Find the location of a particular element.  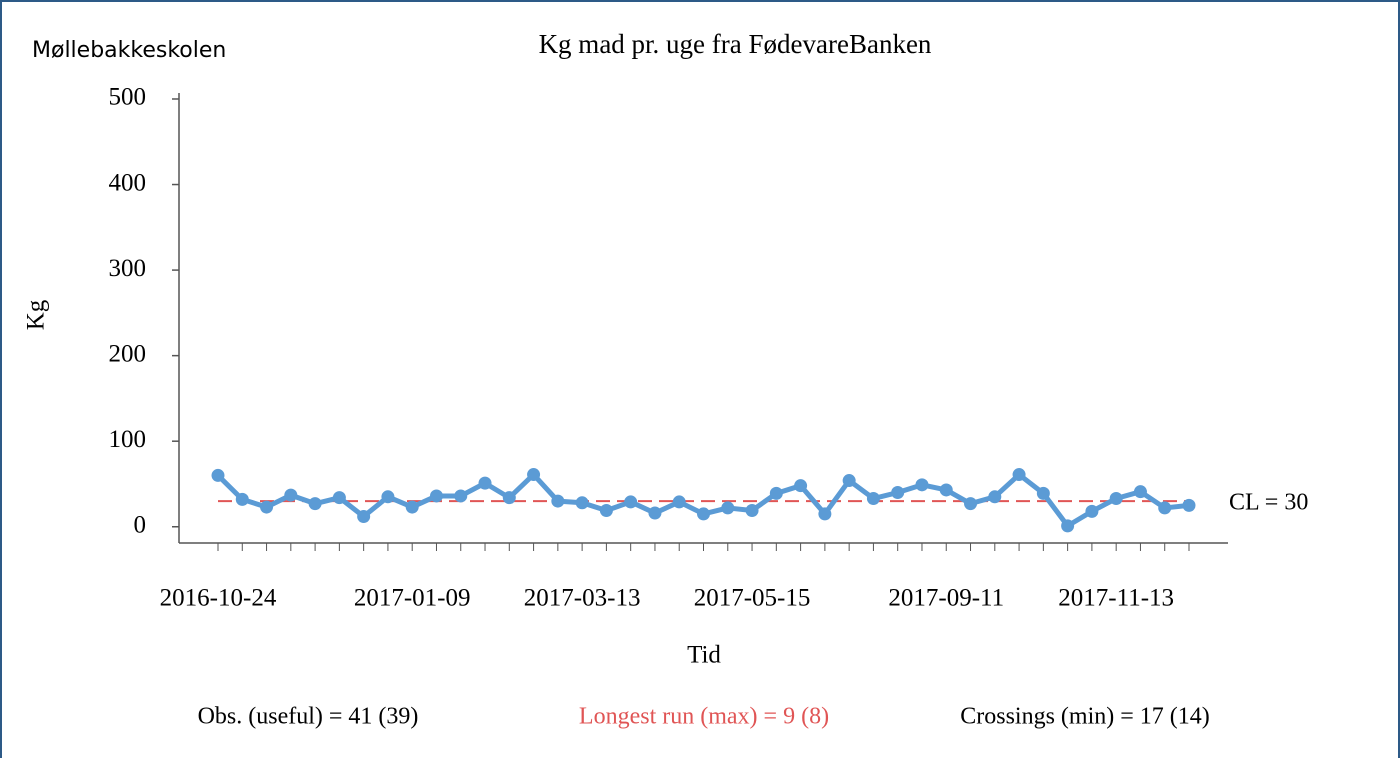

x-tick-label: 2017-11-13 is located at coordinates (1116, 598).